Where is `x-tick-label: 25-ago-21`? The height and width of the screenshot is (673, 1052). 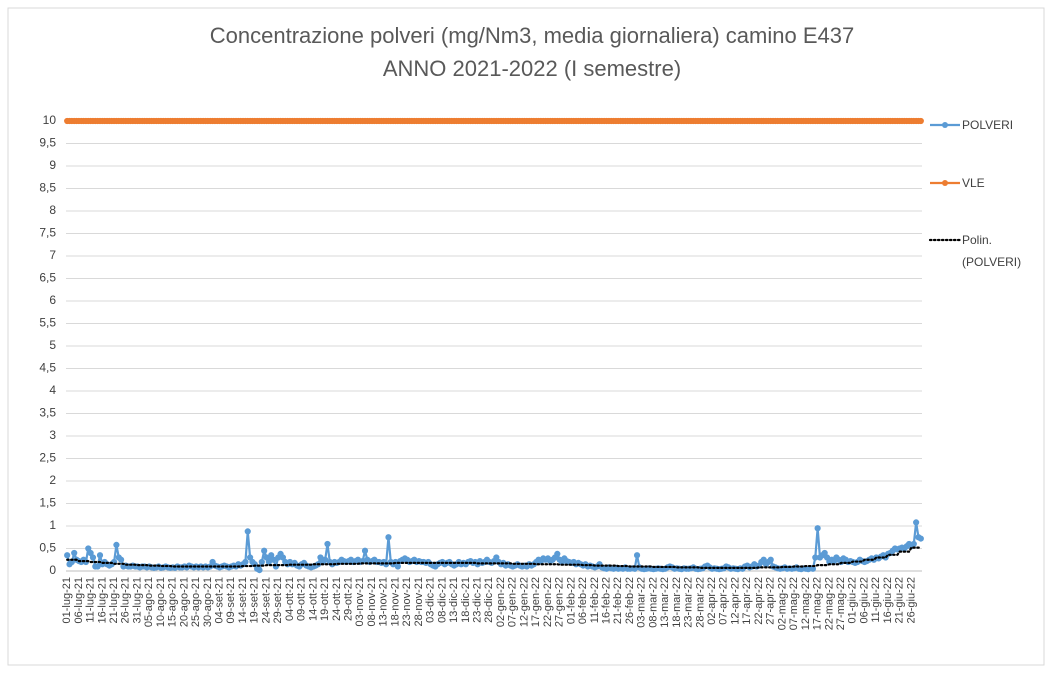
x-tick-label: 25-ago-21 is located at coordinates (196, 602).